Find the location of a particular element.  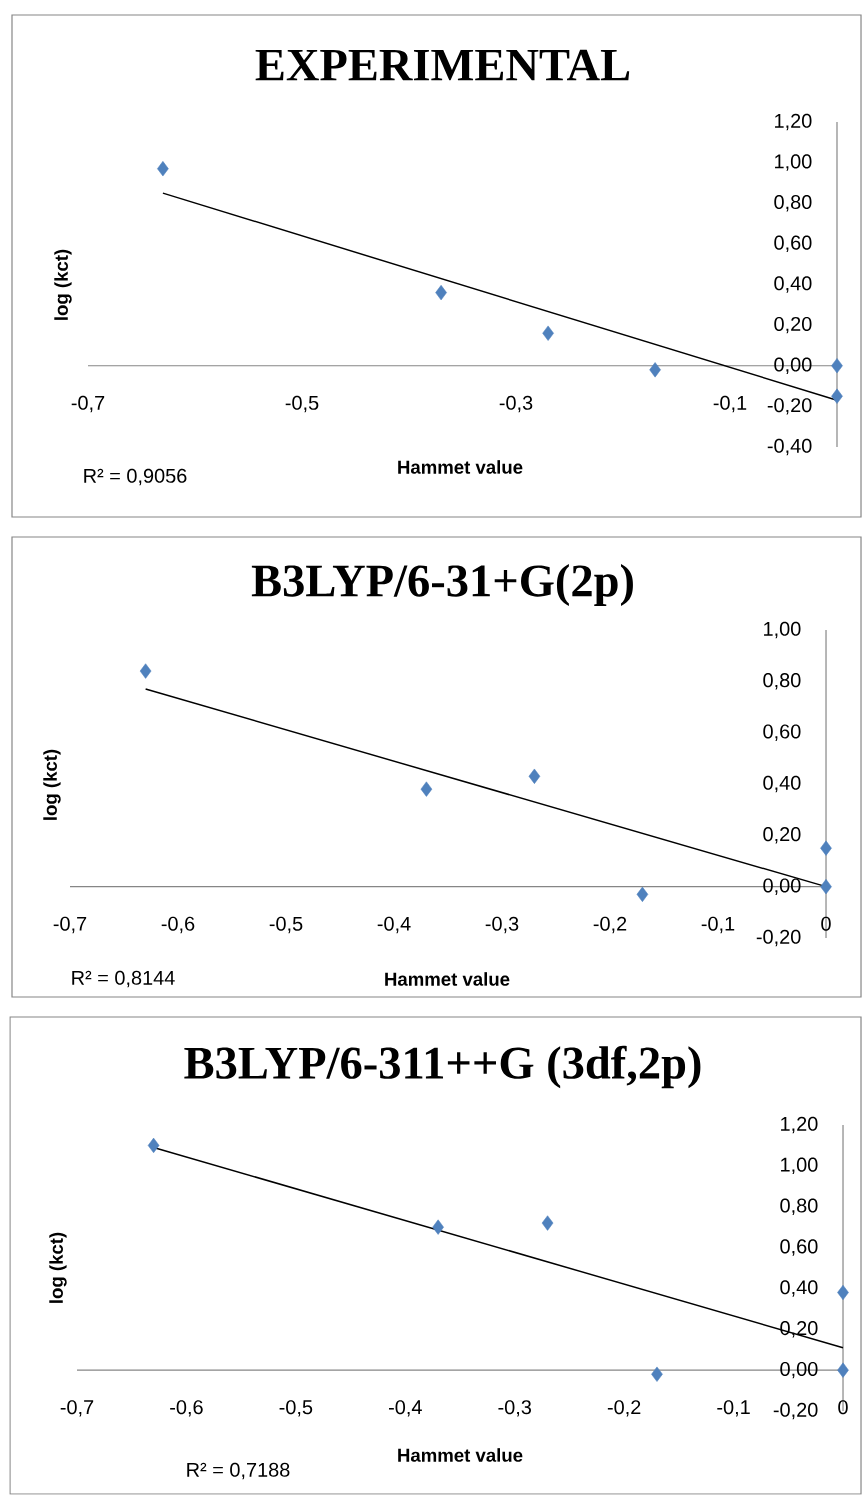

text: R² = 0,7188 is located at coordinates (238, 1471).